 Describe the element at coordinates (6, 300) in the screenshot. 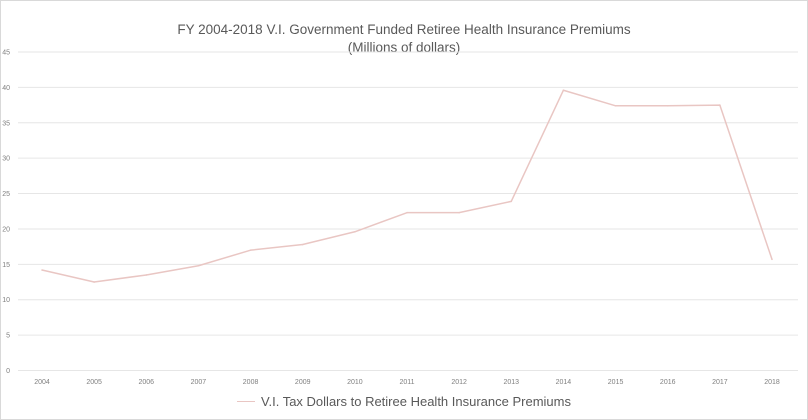

I see `y-tick-label: 10` at that location.